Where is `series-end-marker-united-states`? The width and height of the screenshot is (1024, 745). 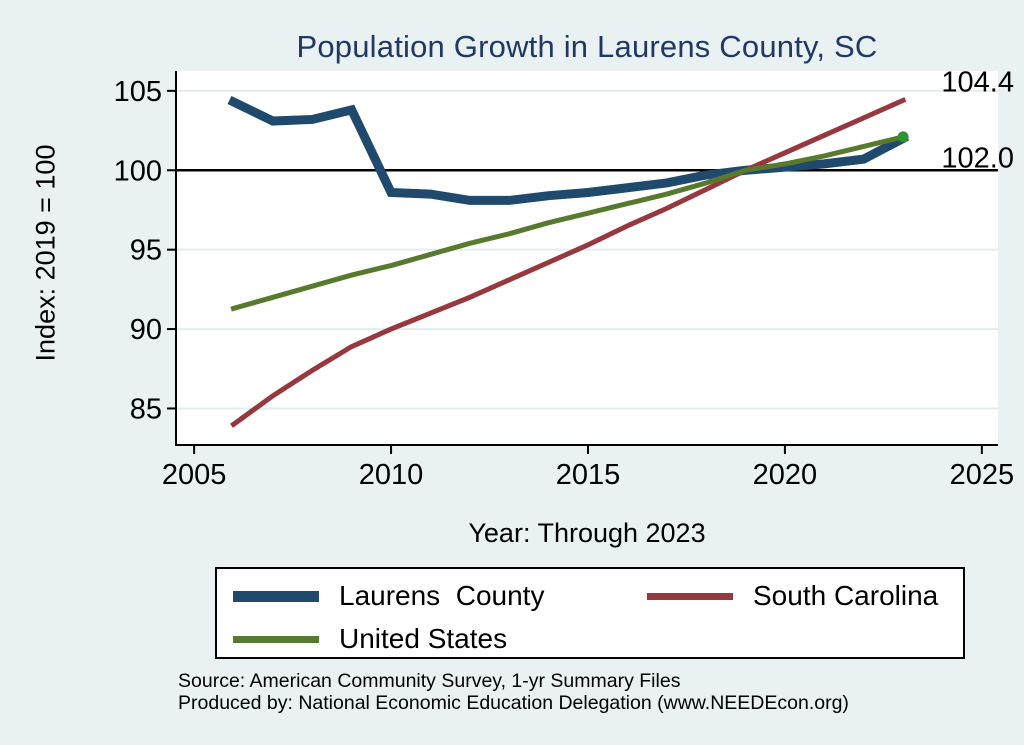 series-end-marker-united-states is located at coordinates (903, 137).